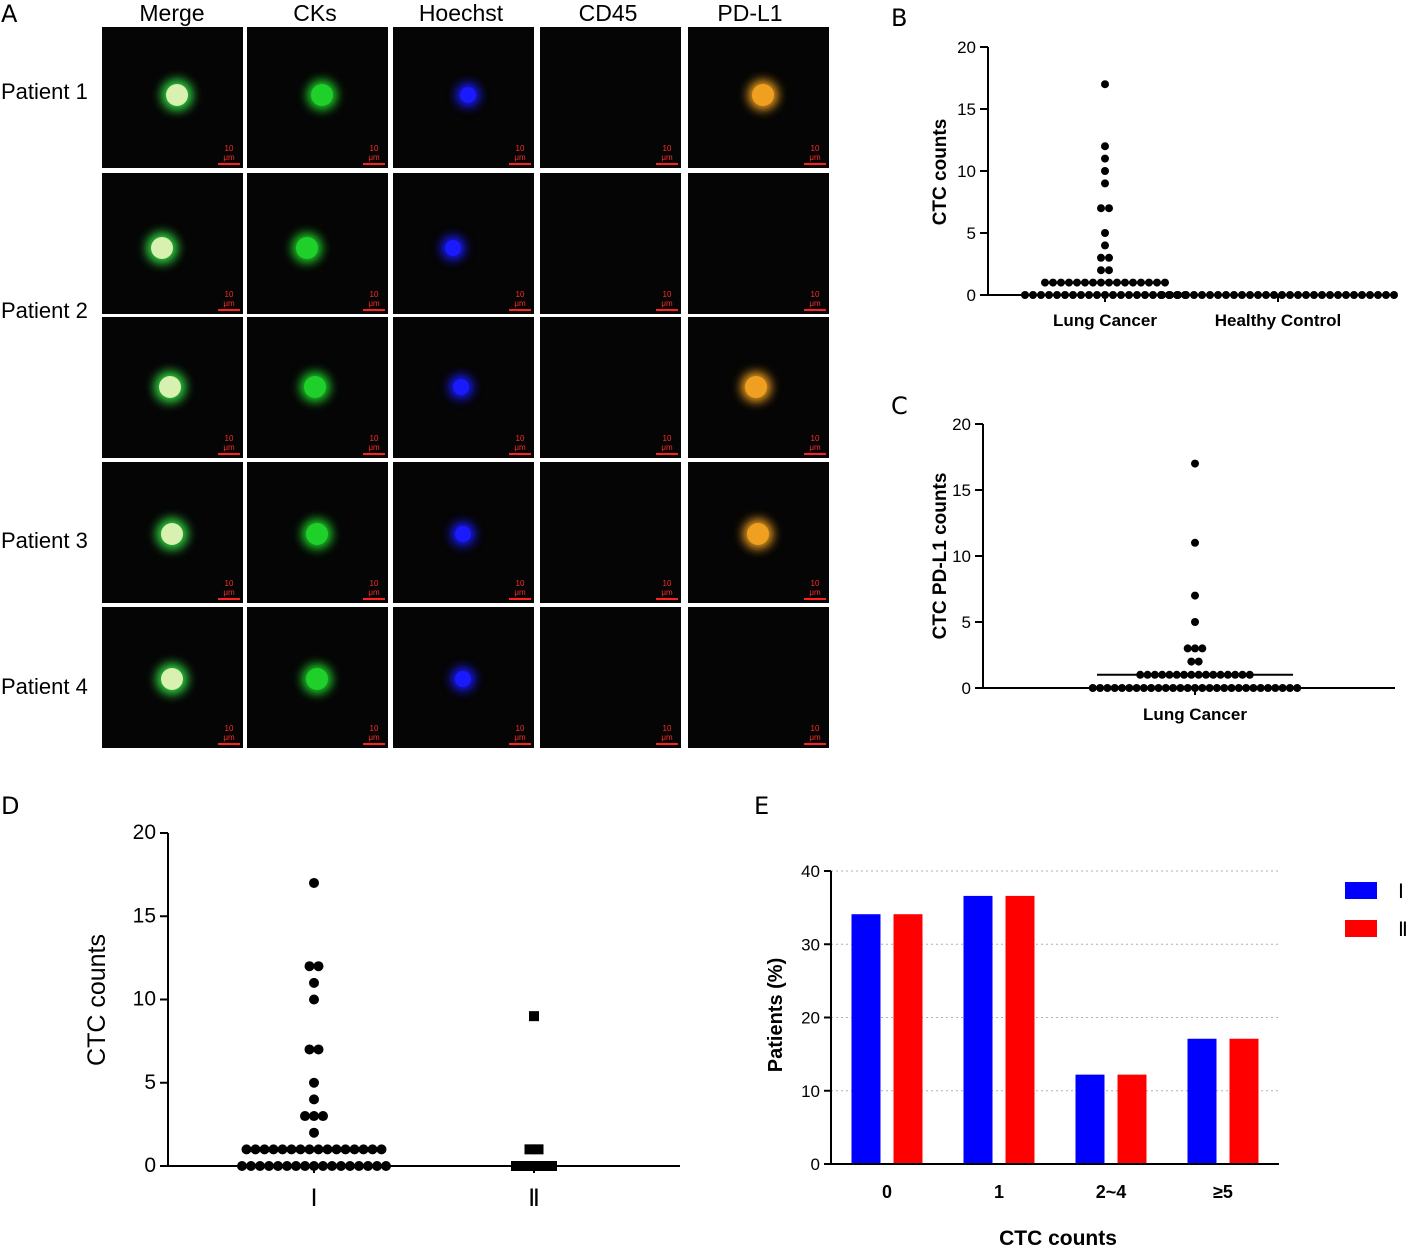  I want to click on column-header-pdl1: PD-L1, so click(750, 13).